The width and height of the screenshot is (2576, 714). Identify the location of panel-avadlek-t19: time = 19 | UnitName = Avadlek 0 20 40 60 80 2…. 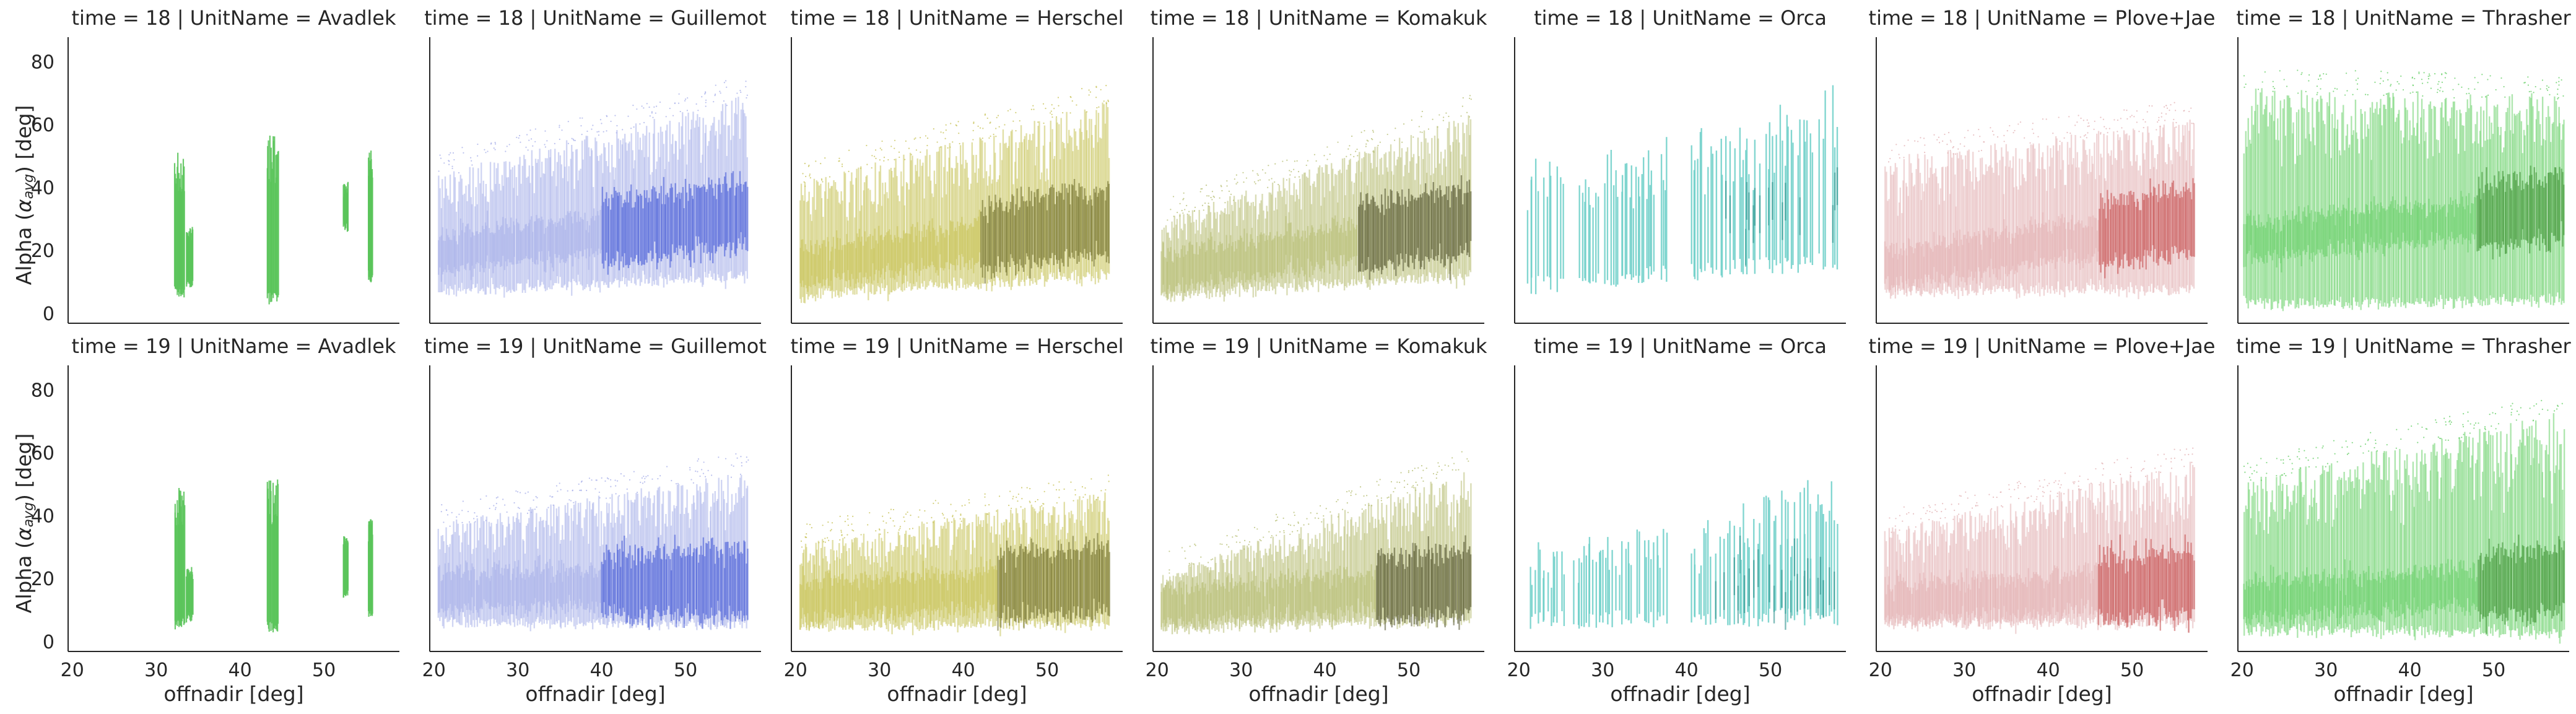
(215, 520).